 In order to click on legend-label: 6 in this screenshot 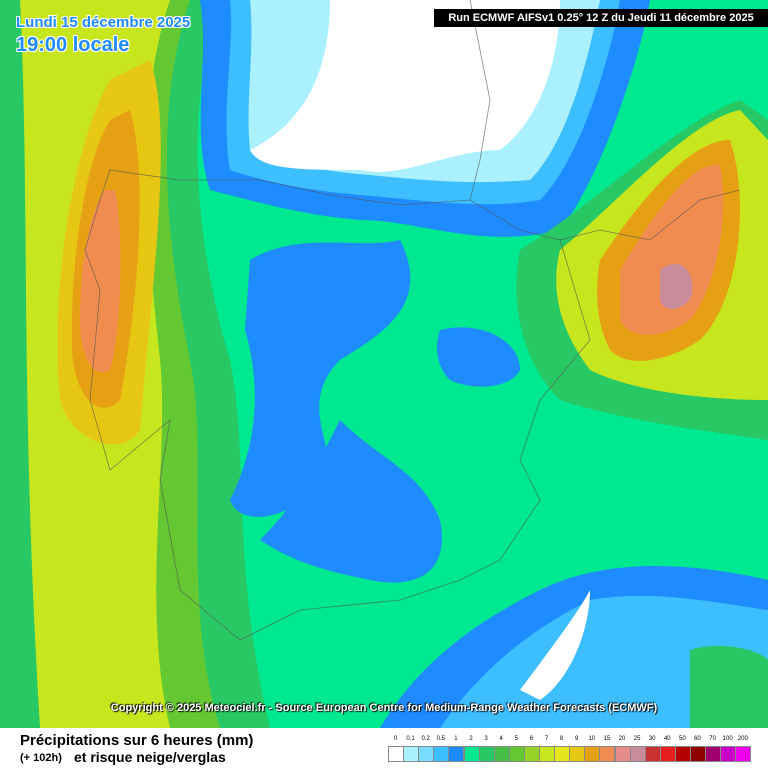, I will do `click(531, 739)`.